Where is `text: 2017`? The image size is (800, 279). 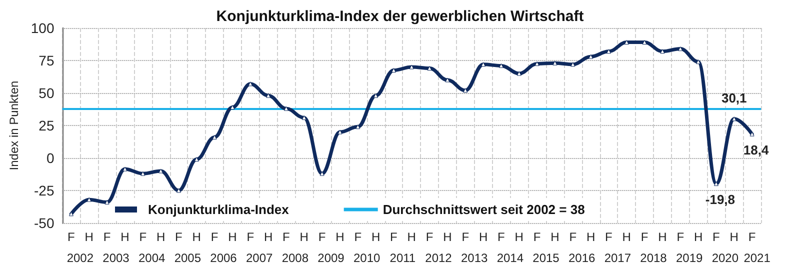
text: 2017 is located at coordinates (618, 258).